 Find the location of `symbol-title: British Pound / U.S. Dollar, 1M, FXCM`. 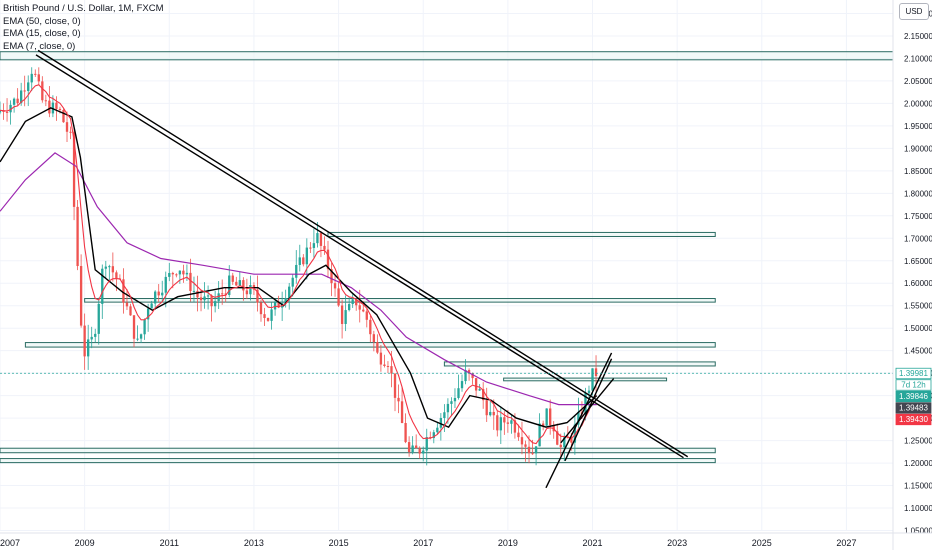

symbol-title: British Pound / U.S. Dollar, 1M, FXCM is located at coordinates (83, 8).